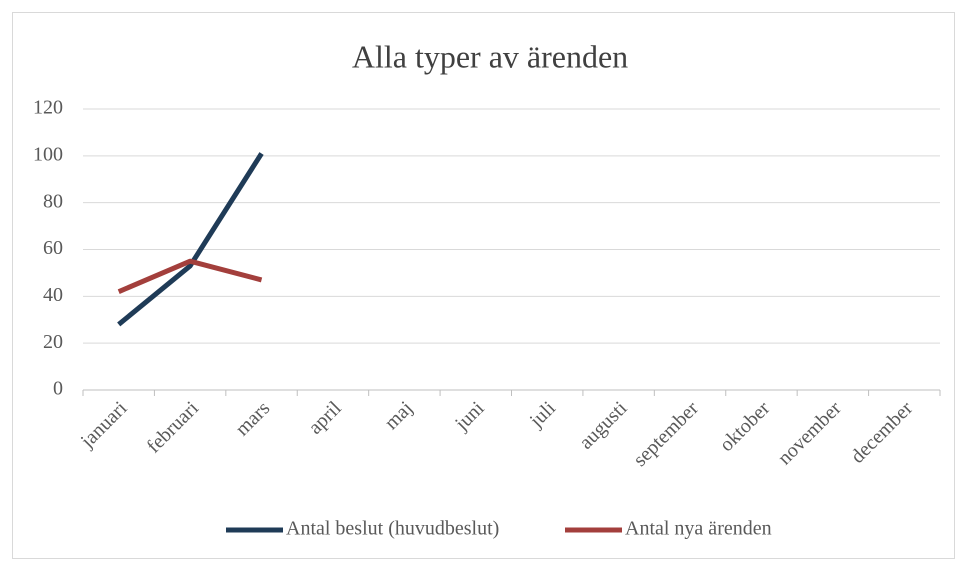 This screenshot has height=561, width=957. Describe the element at coordinates (392, 529) in the screenshot. I see `legend-label: Antal beslut (huvudbeslut)` at that location.